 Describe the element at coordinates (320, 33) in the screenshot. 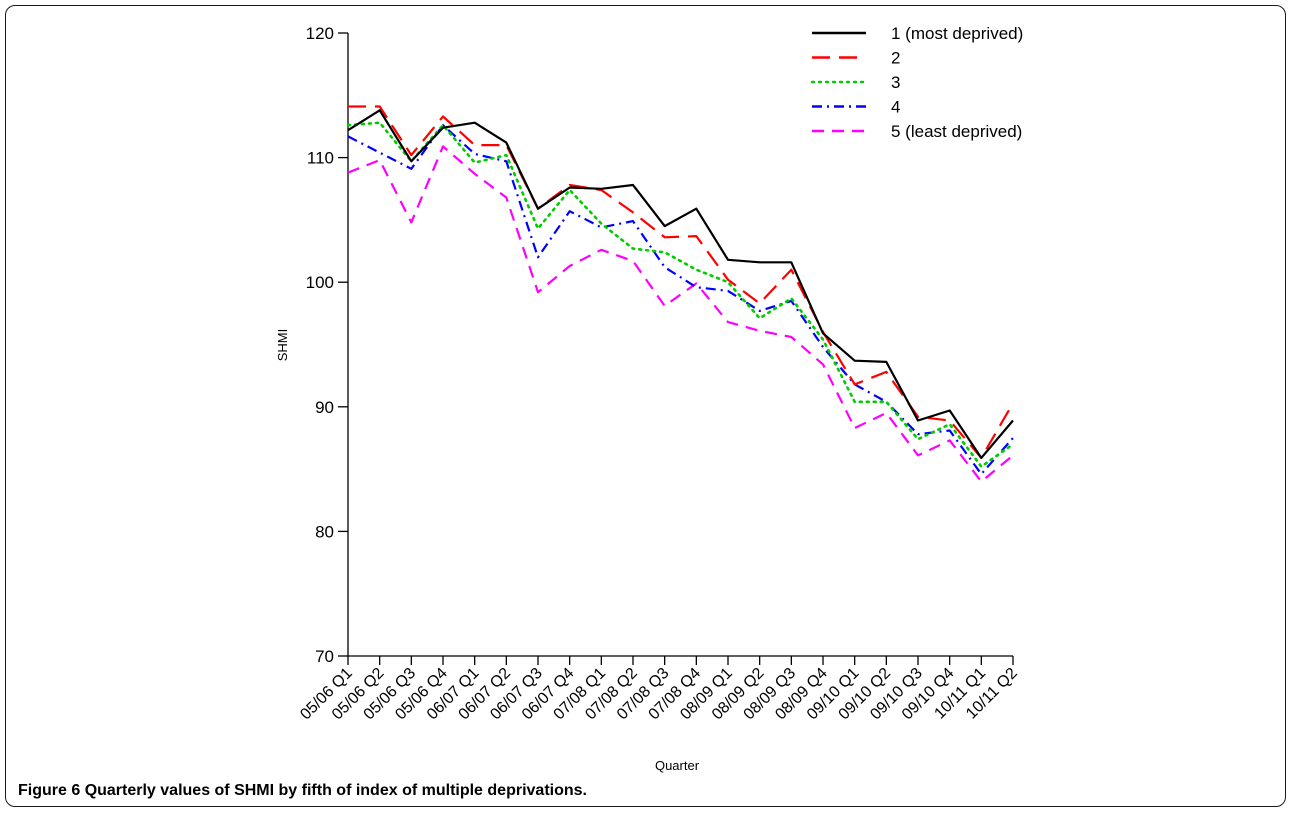

I see `y-tick-label: 120` at that location.